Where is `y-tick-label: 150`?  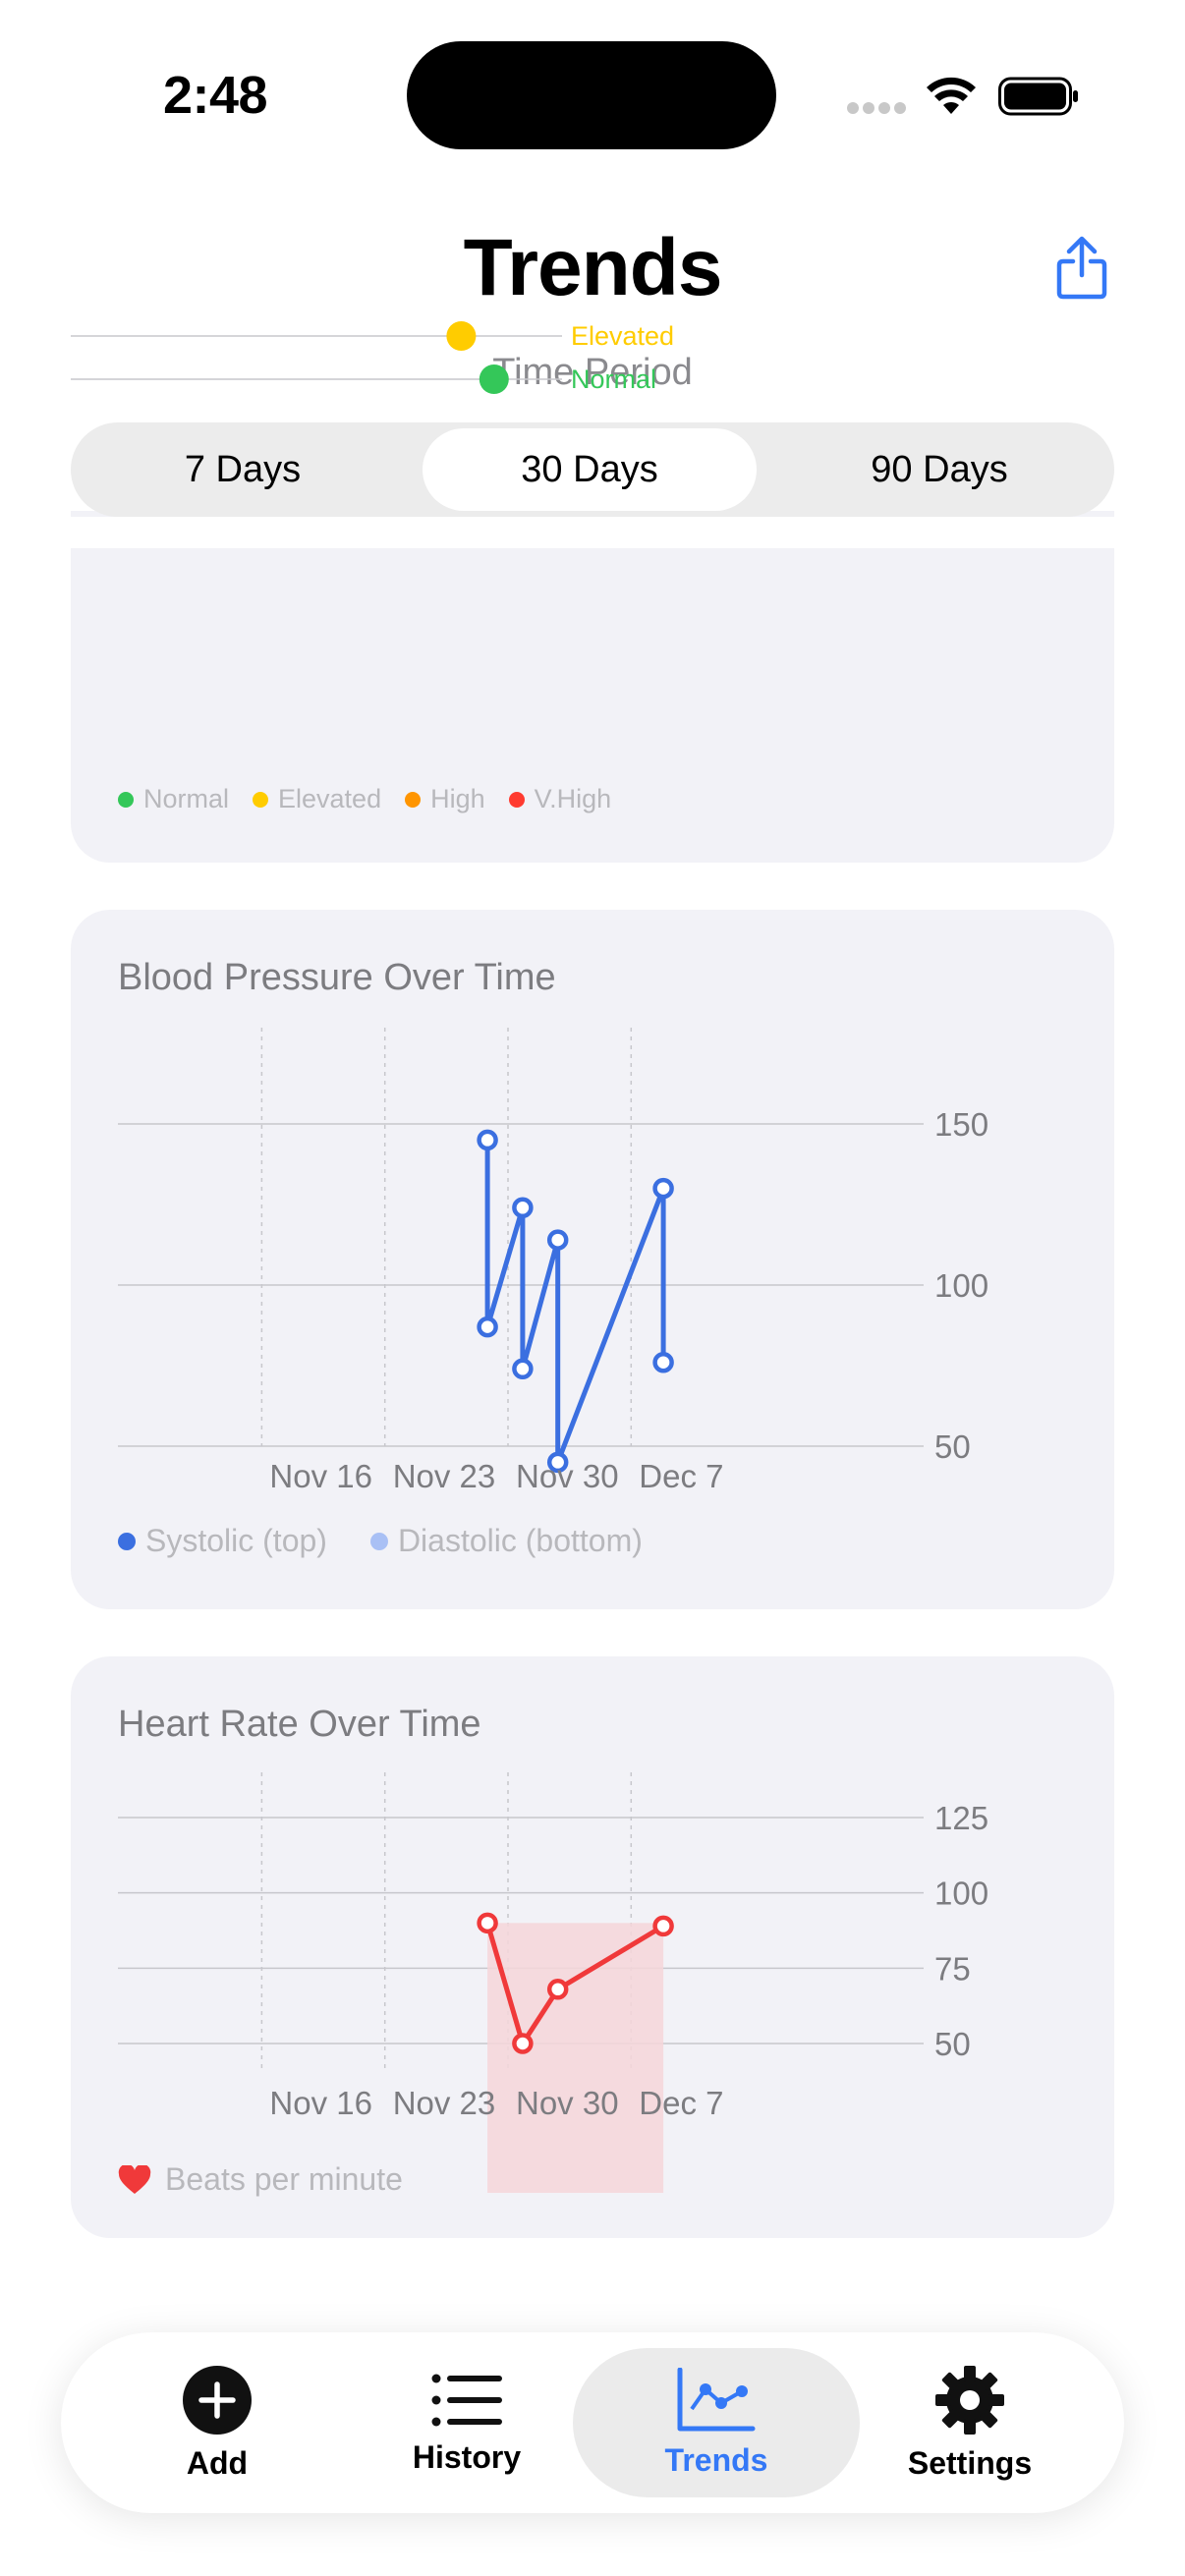 y-tick-label: 150 is located at coordinates (961, 1124).